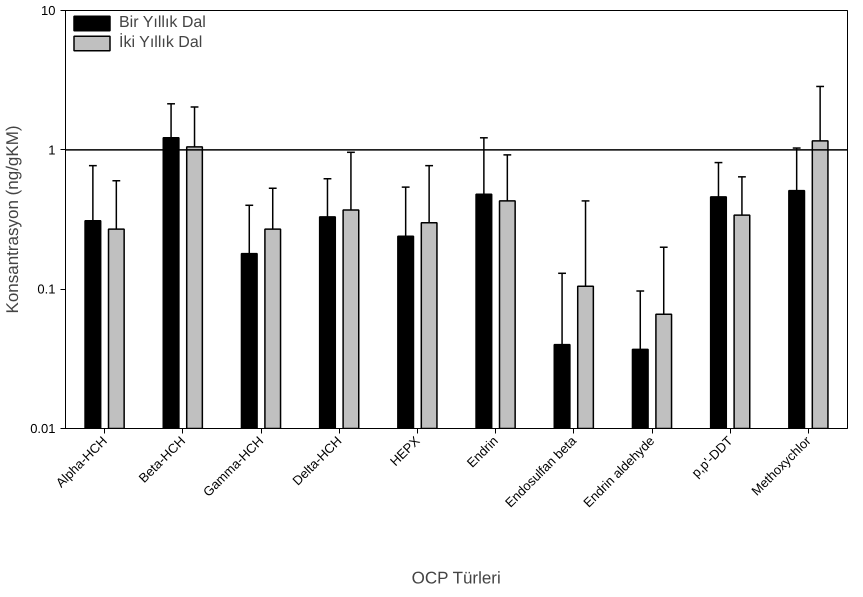  Describe the element at coordinates (162, 23) in the screenshot. I see `legend-label: Bir Yıllık Dal` at that location.